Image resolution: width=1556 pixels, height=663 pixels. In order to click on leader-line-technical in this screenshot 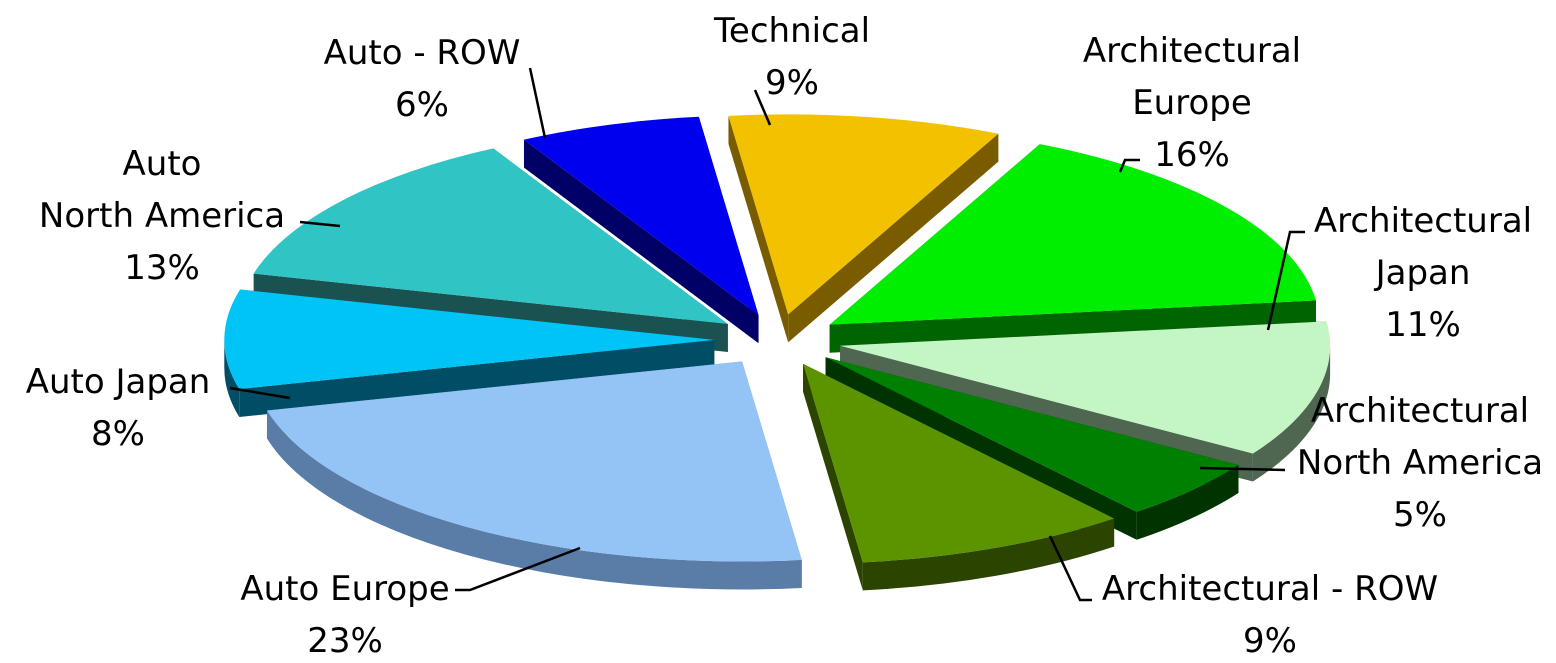, I will do `click(762, 107)`.